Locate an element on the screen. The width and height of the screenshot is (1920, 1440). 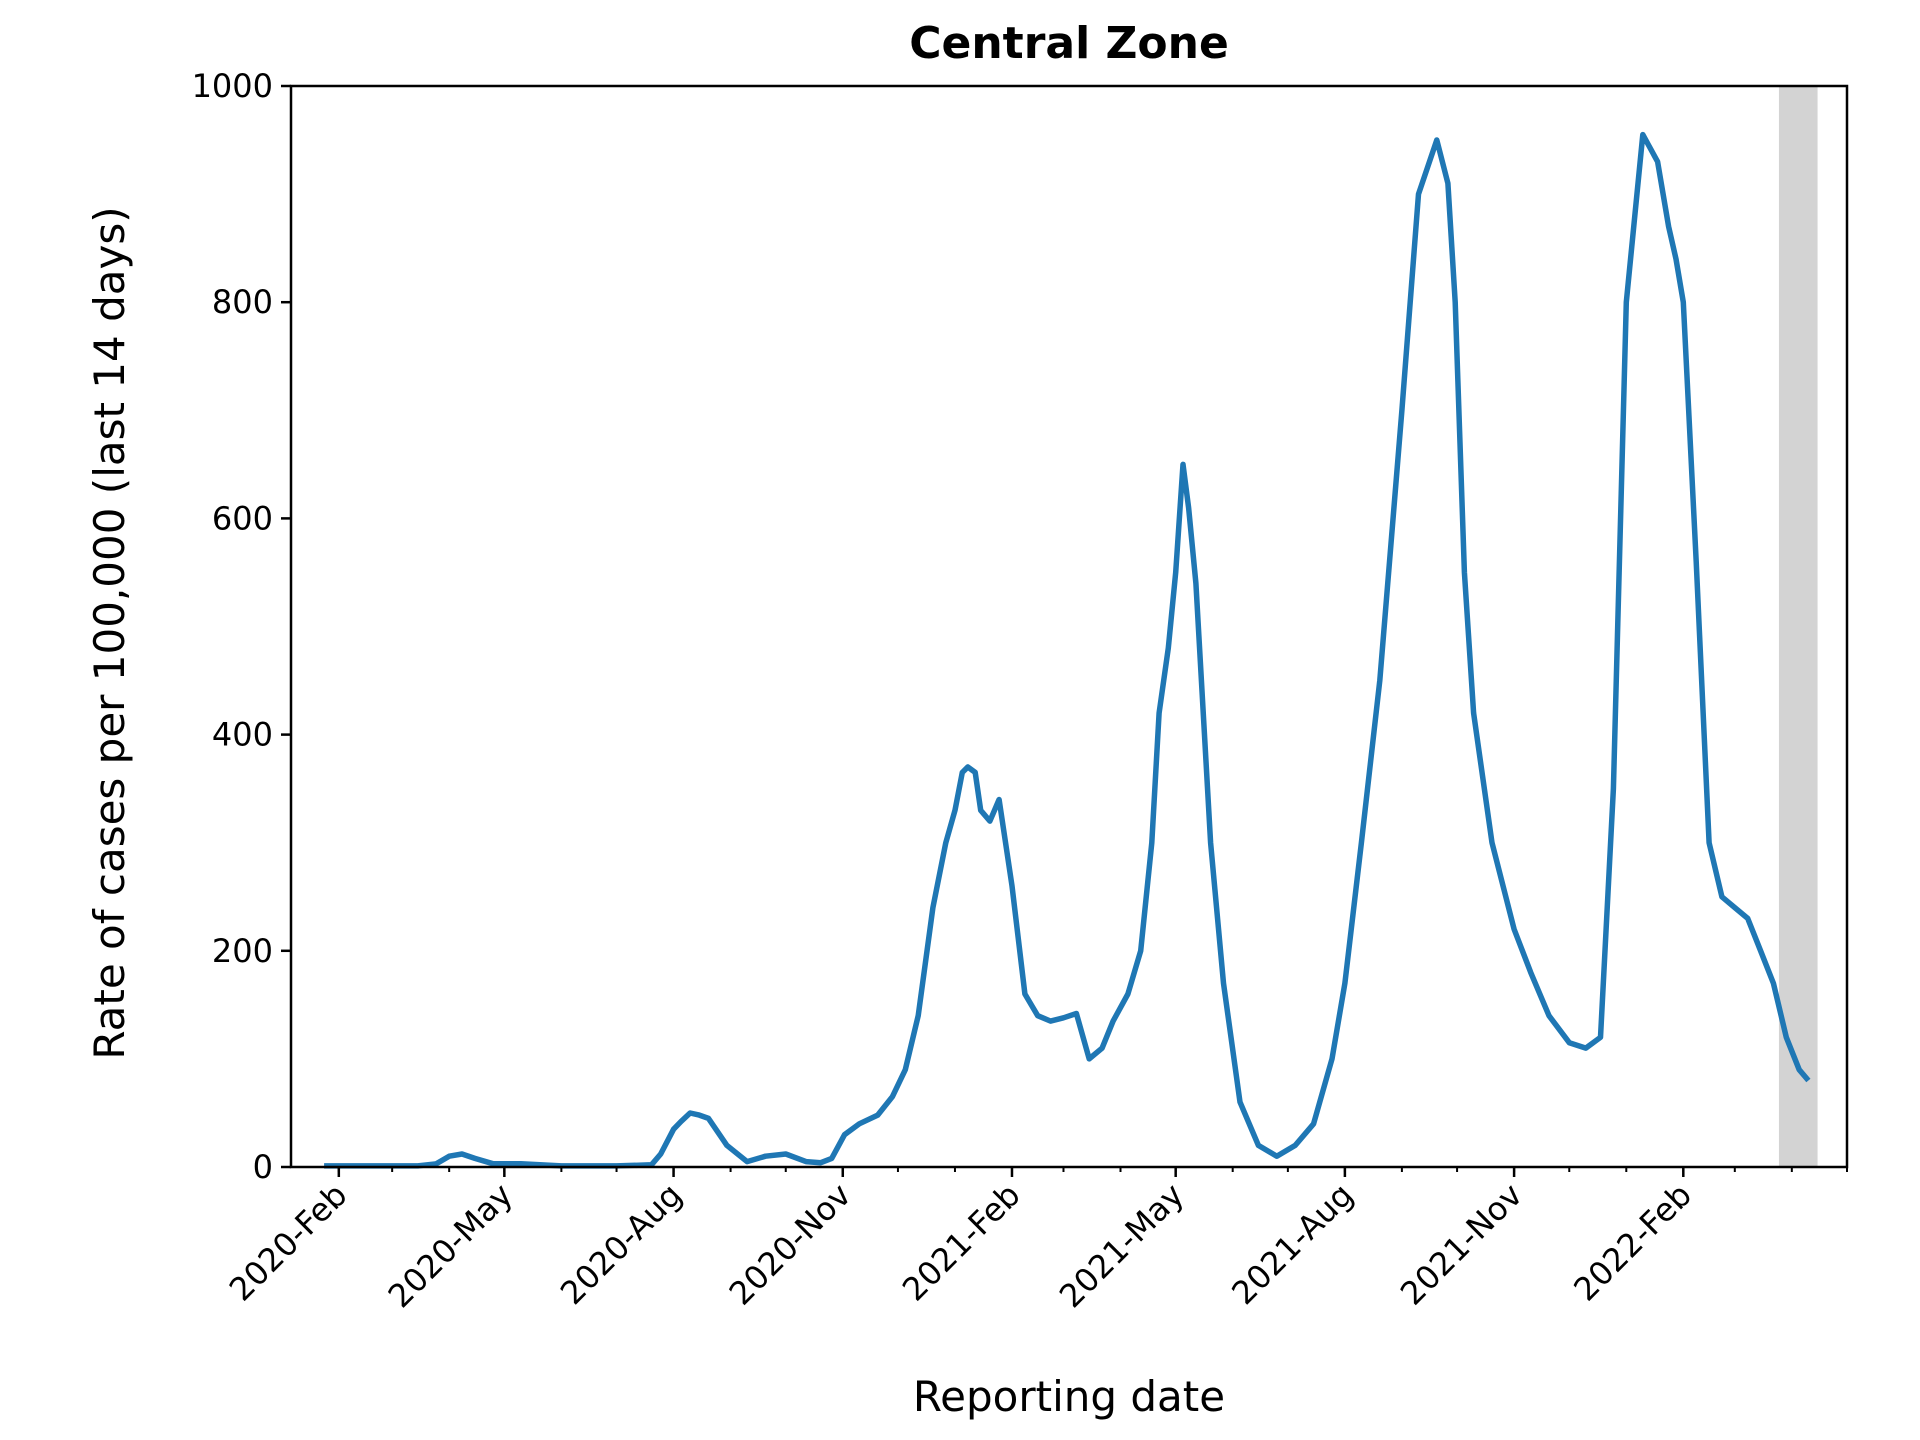
chart-title: Central Zone is located at coordinates (1069, 43).